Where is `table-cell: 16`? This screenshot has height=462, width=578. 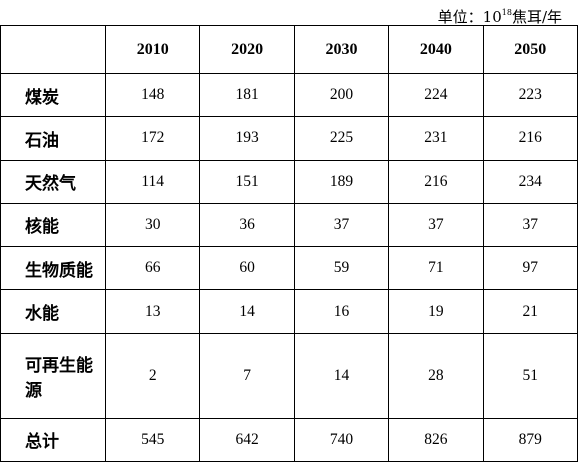
table-cell: 16 is located at coordinates (341, 311).